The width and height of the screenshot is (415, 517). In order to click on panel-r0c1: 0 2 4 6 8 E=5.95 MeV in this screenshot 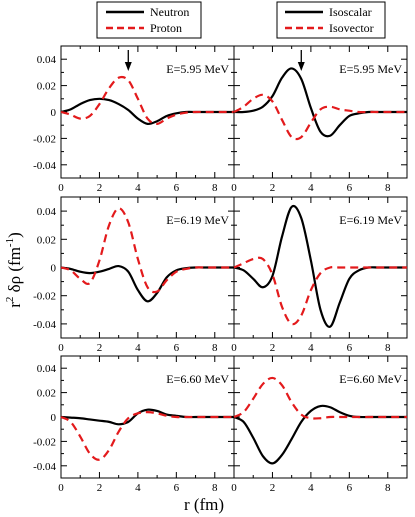, I will do `click(319, 119)`.